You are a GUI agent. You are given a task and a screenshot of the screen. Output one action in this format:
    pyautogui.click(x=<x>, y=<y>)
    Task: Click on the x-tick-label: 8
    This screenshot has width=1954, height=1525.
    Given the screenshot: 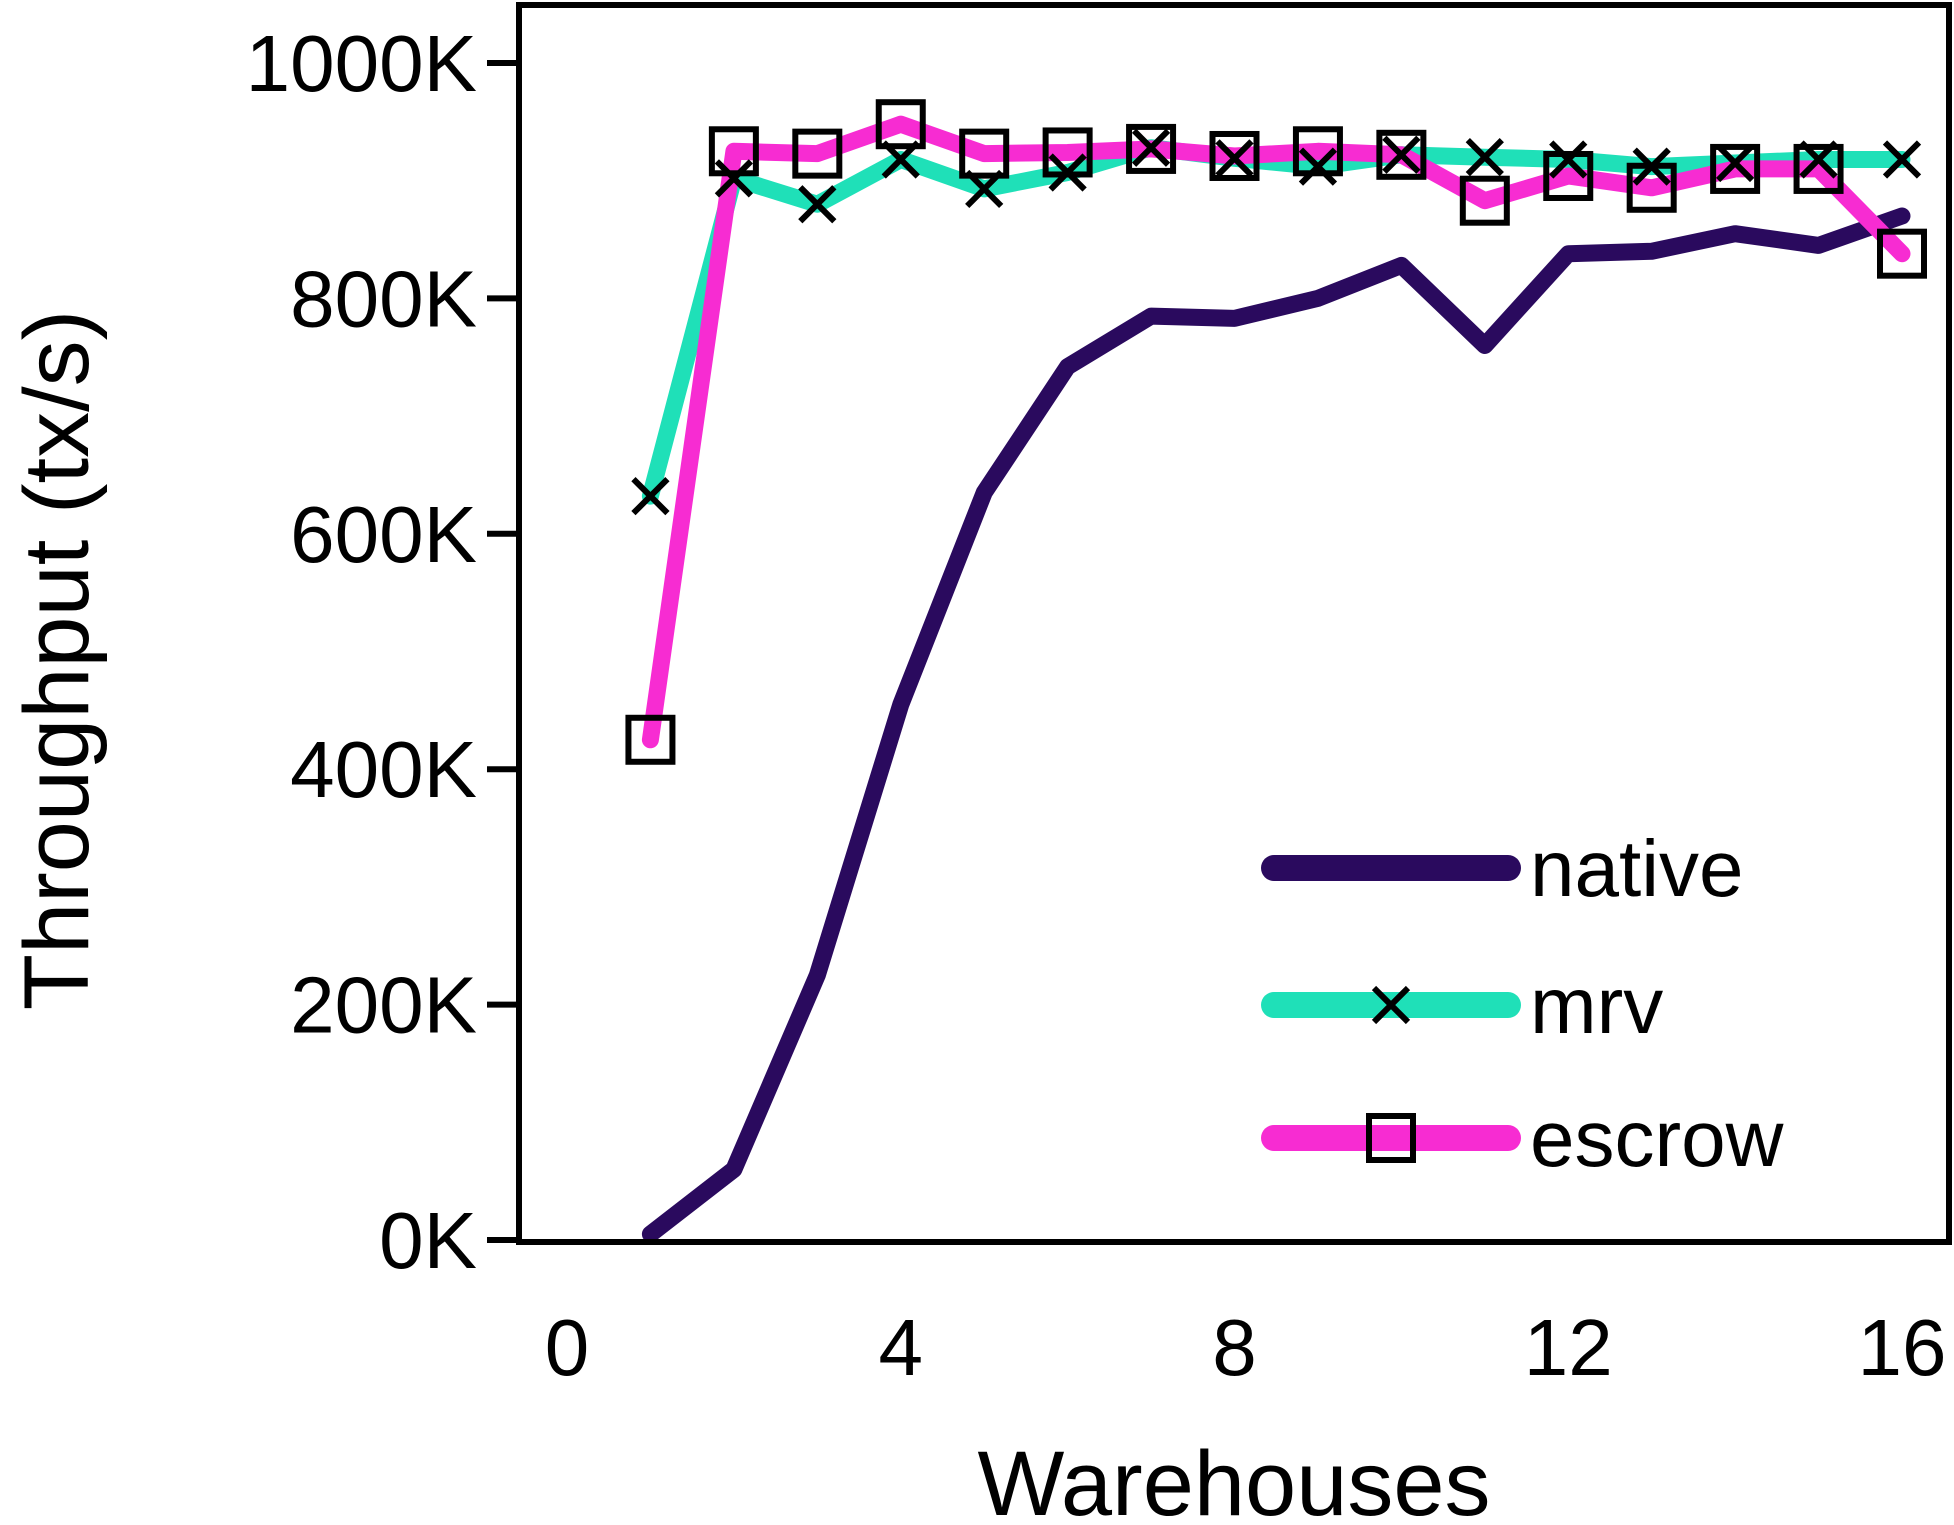 What is the action you would take?
    pyautogui.click(x=1234, y=1347)
    